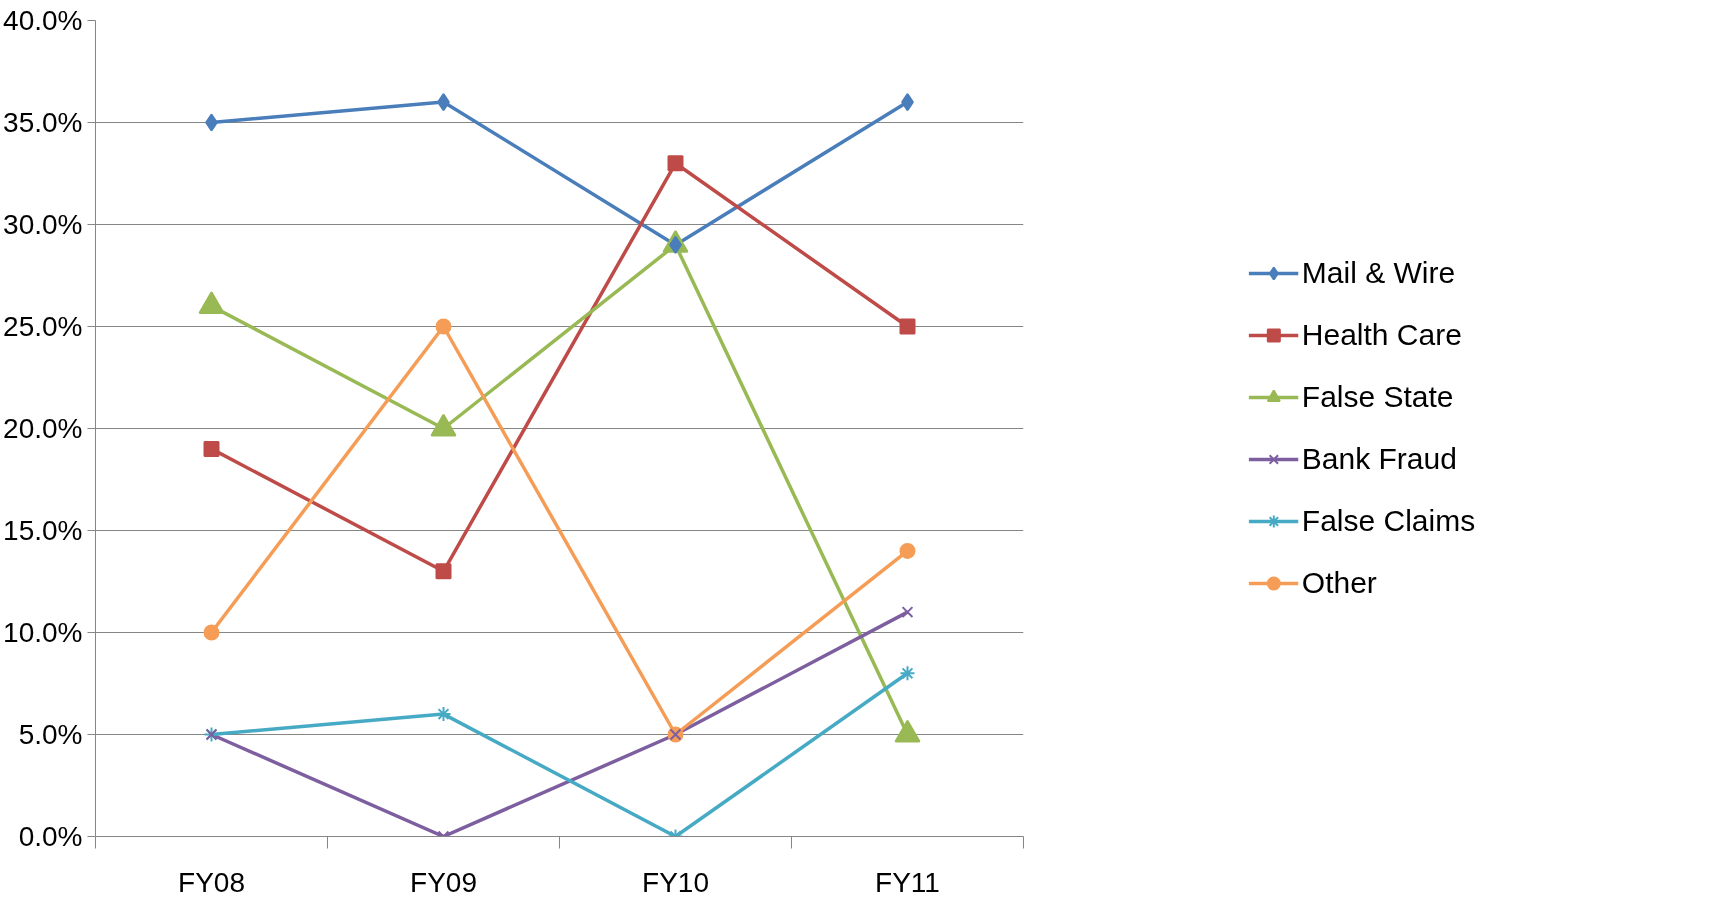 This screenshot has width=1715, height=912. What do you see at coordinates (1378, 273) in the screenshot?
I see `legend-label: Mail & Wire` at bounding box center [1378, 273].